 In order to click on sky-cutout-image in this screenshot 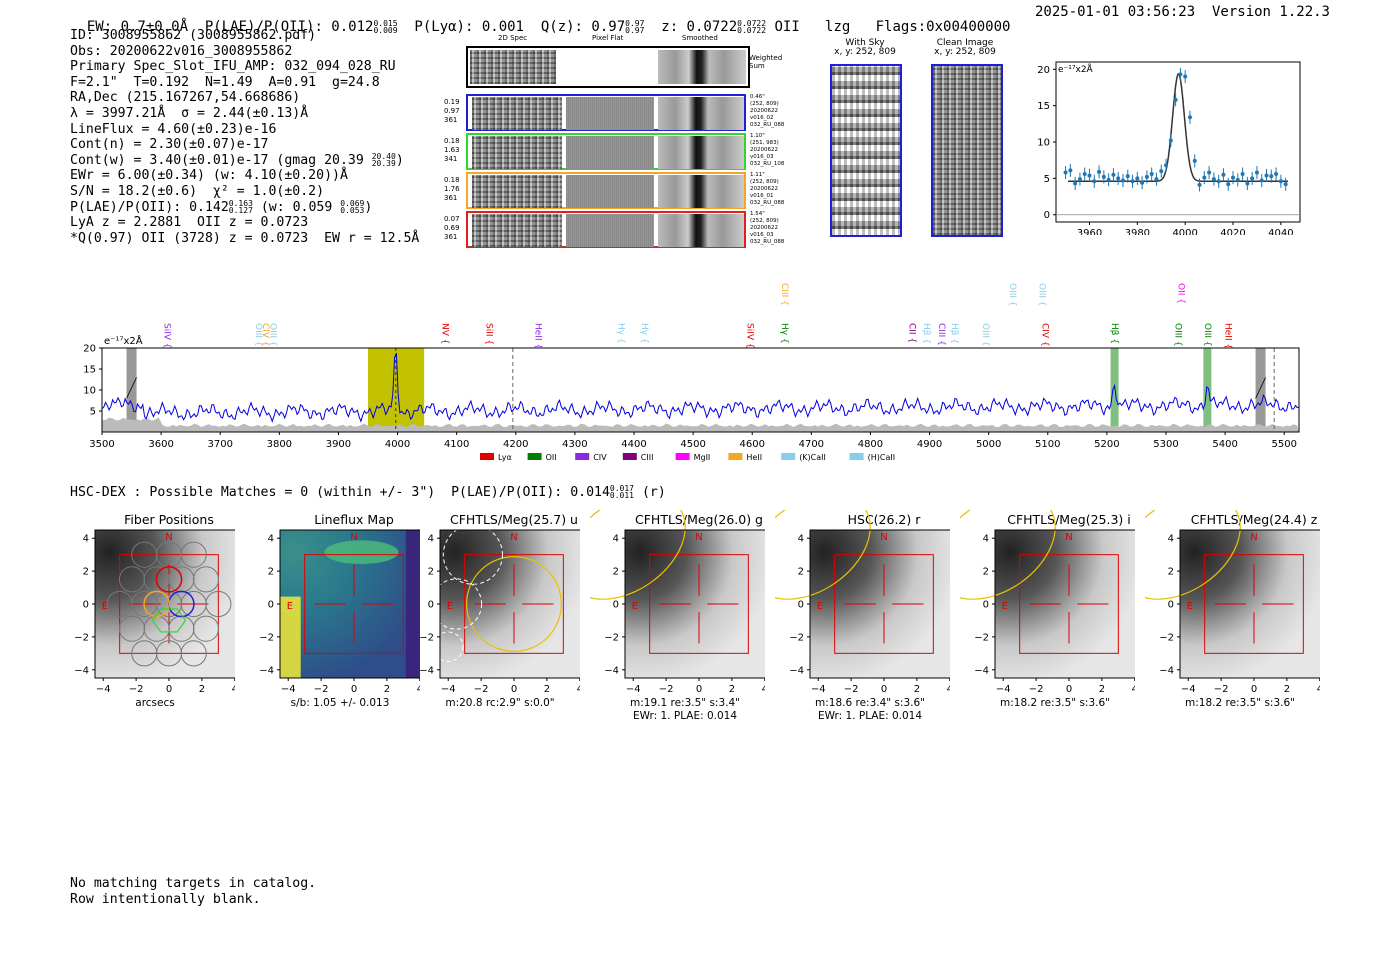, I will do `click(866, 150)`.